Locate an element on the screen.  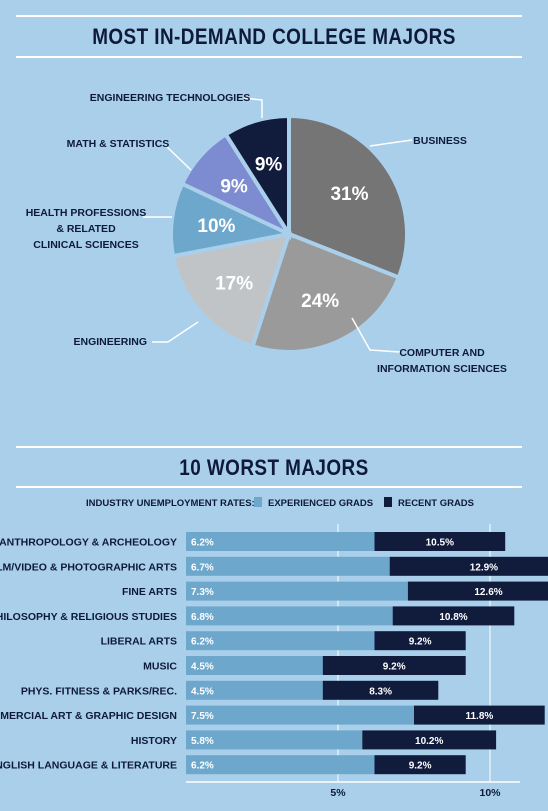
x-tick-label: 5% is located at coordinates (338, 793).